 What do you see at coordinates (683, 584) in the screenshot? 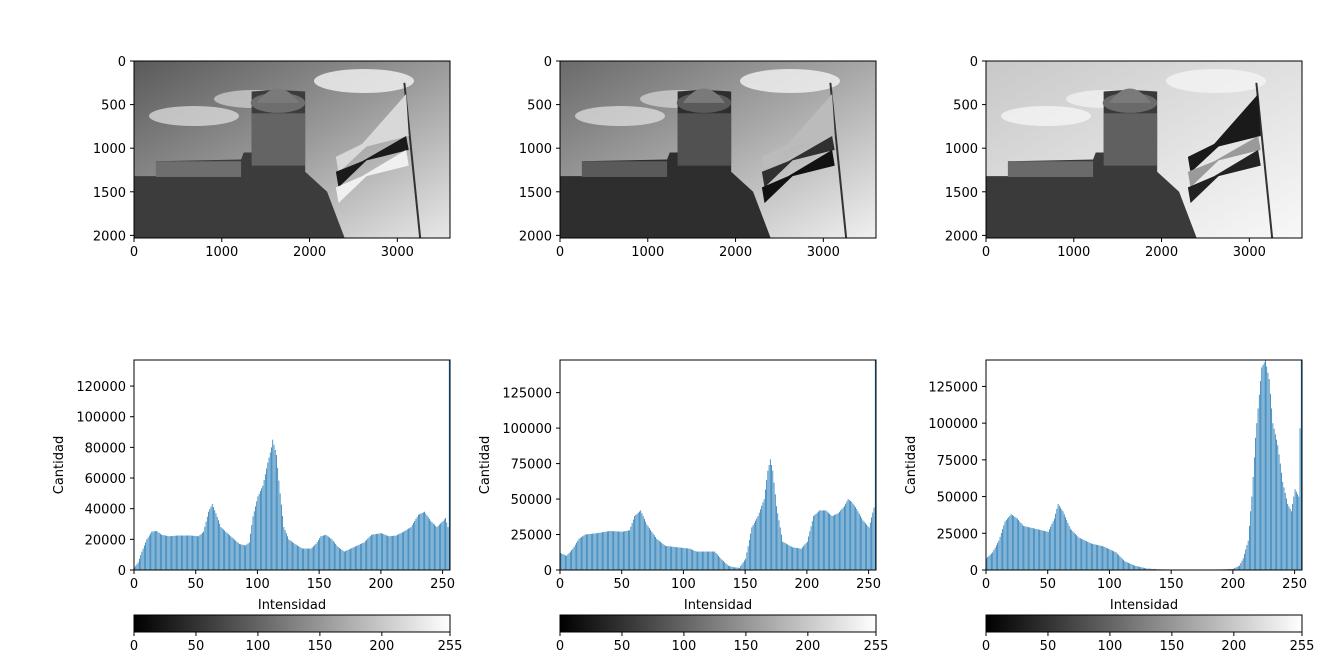
I see `x-tick-label: 100` at bounding box center [683, 584].